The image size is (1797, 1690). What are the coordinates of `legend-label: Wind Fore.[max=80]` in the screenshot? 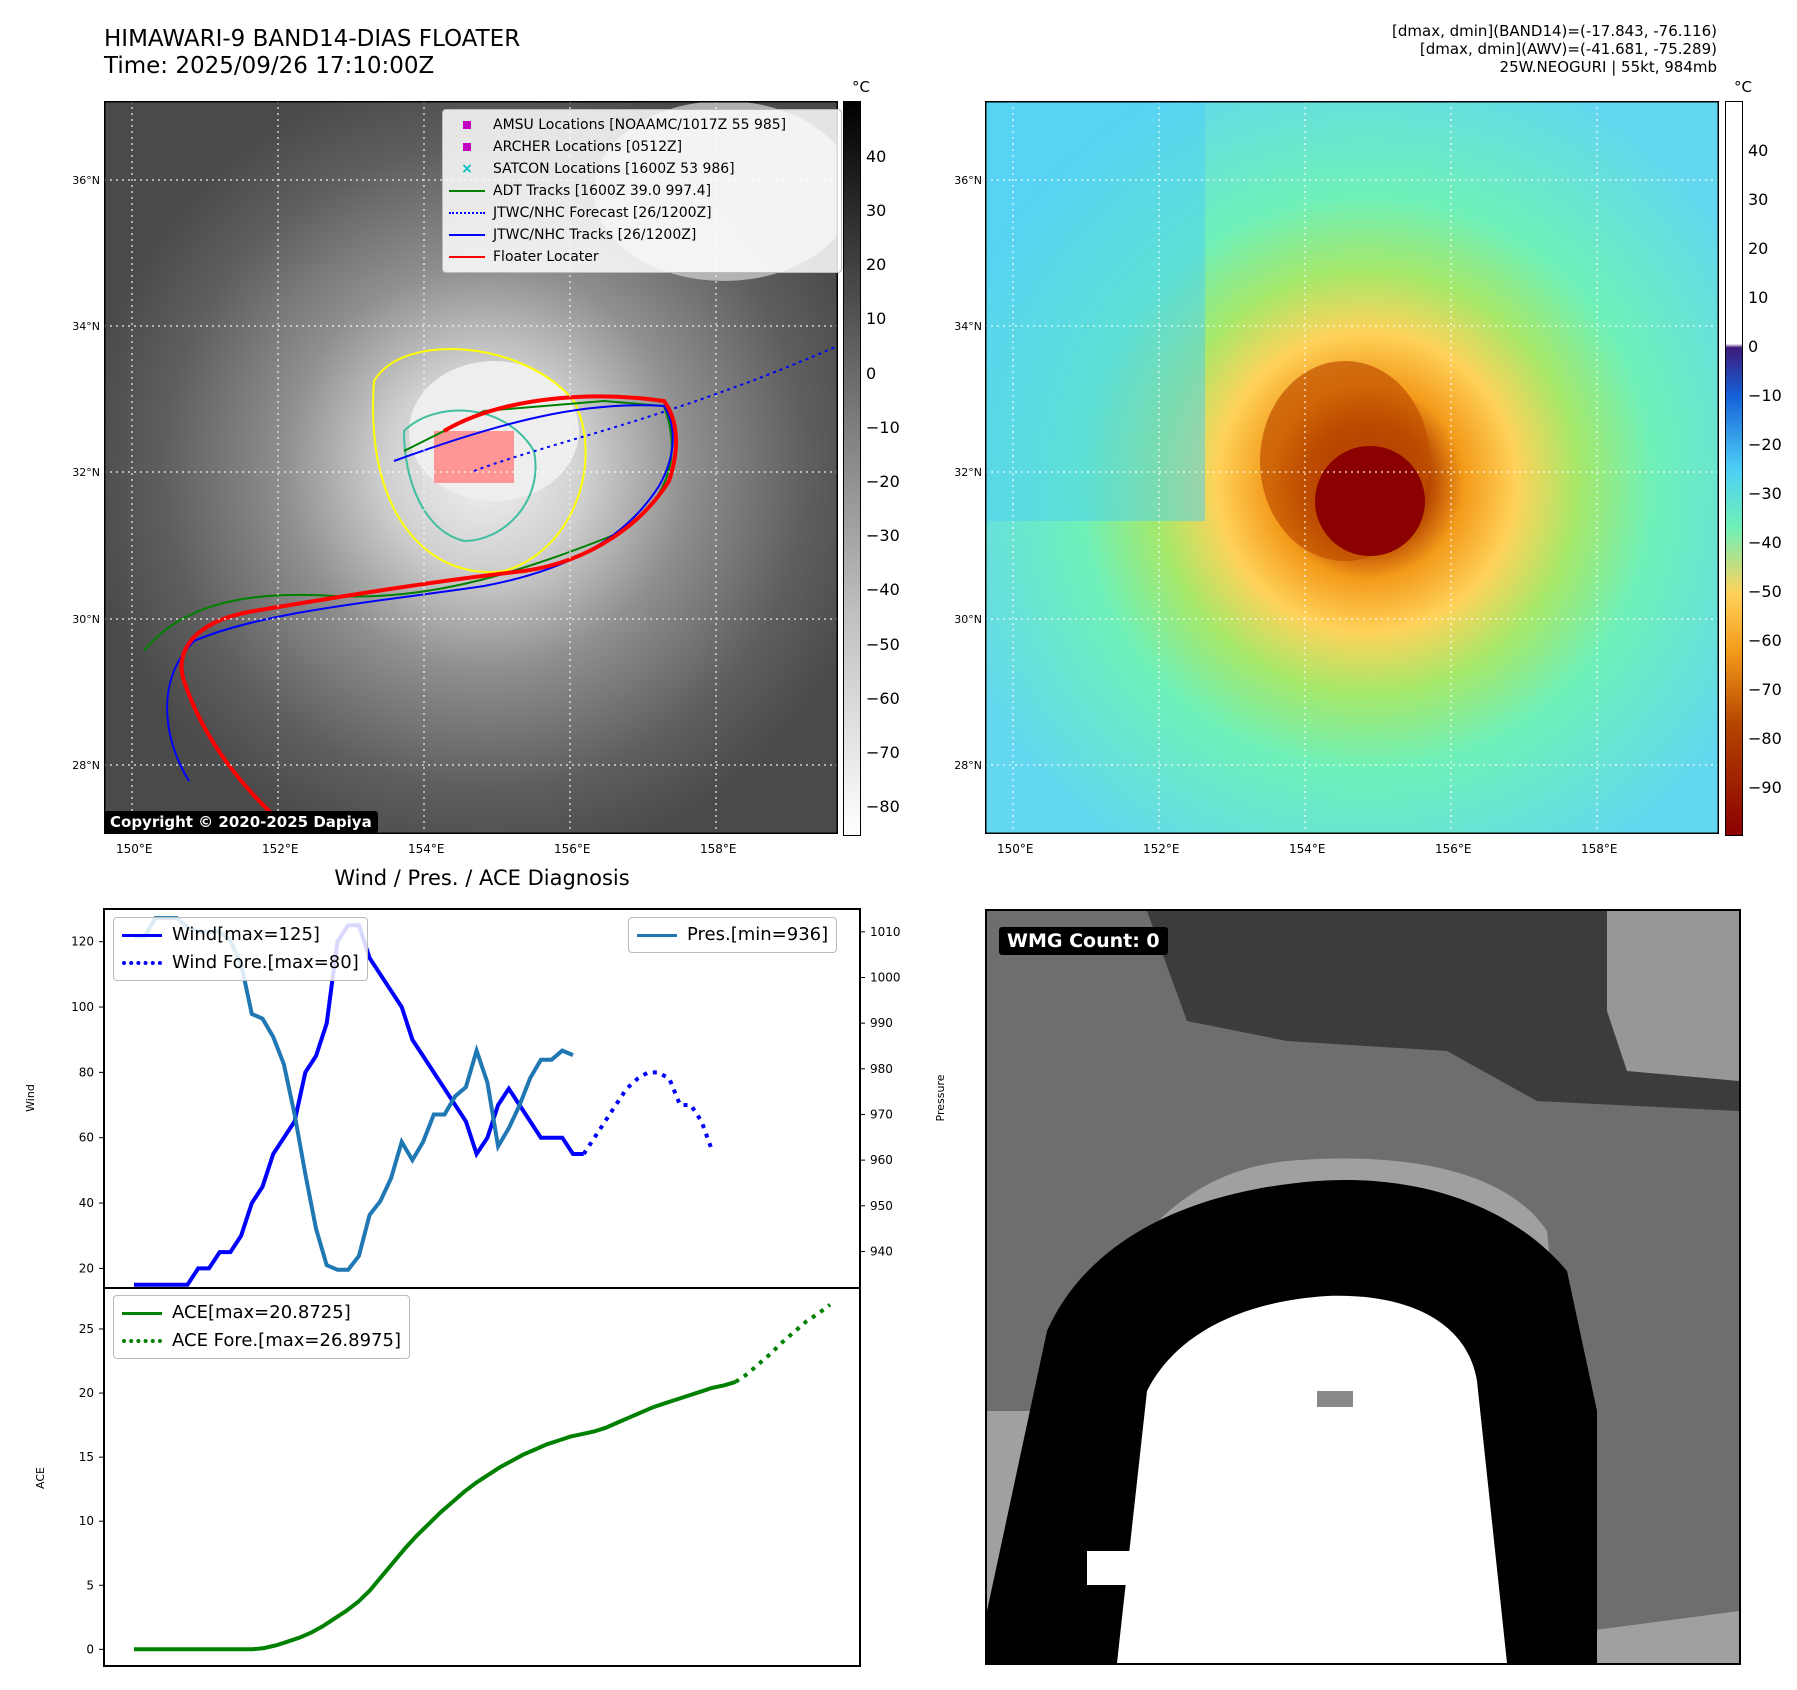 It's located at (265, 962).